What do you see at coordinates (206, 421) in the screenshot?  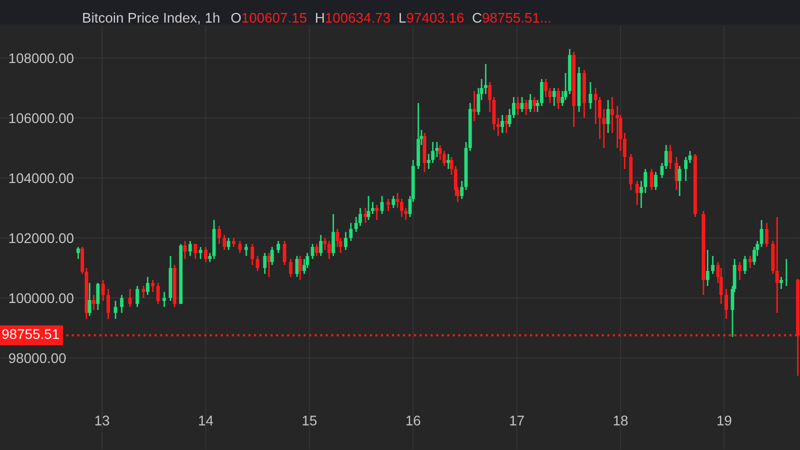 I see `x-tick-label: 14` at bounding box center [206, 421].